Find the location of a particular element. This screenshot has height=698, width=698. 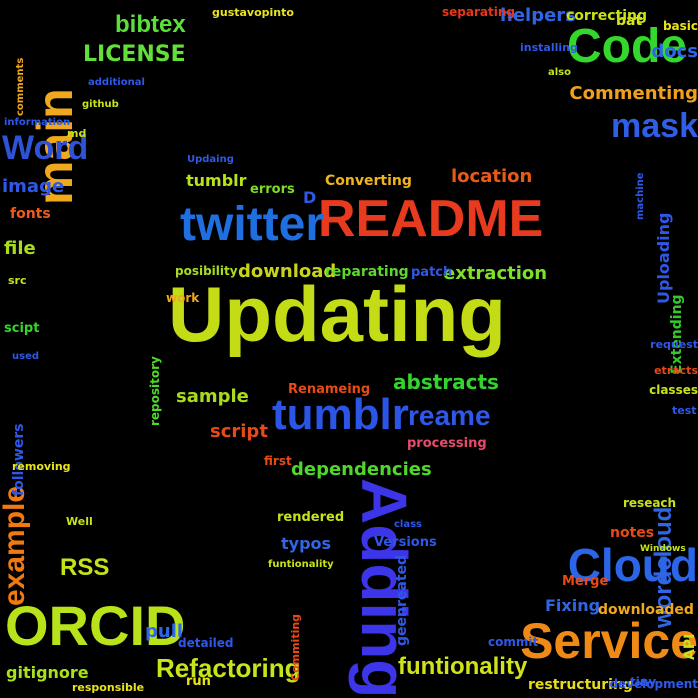

cloud-word: Commenting is located at coordinates (633, 93).